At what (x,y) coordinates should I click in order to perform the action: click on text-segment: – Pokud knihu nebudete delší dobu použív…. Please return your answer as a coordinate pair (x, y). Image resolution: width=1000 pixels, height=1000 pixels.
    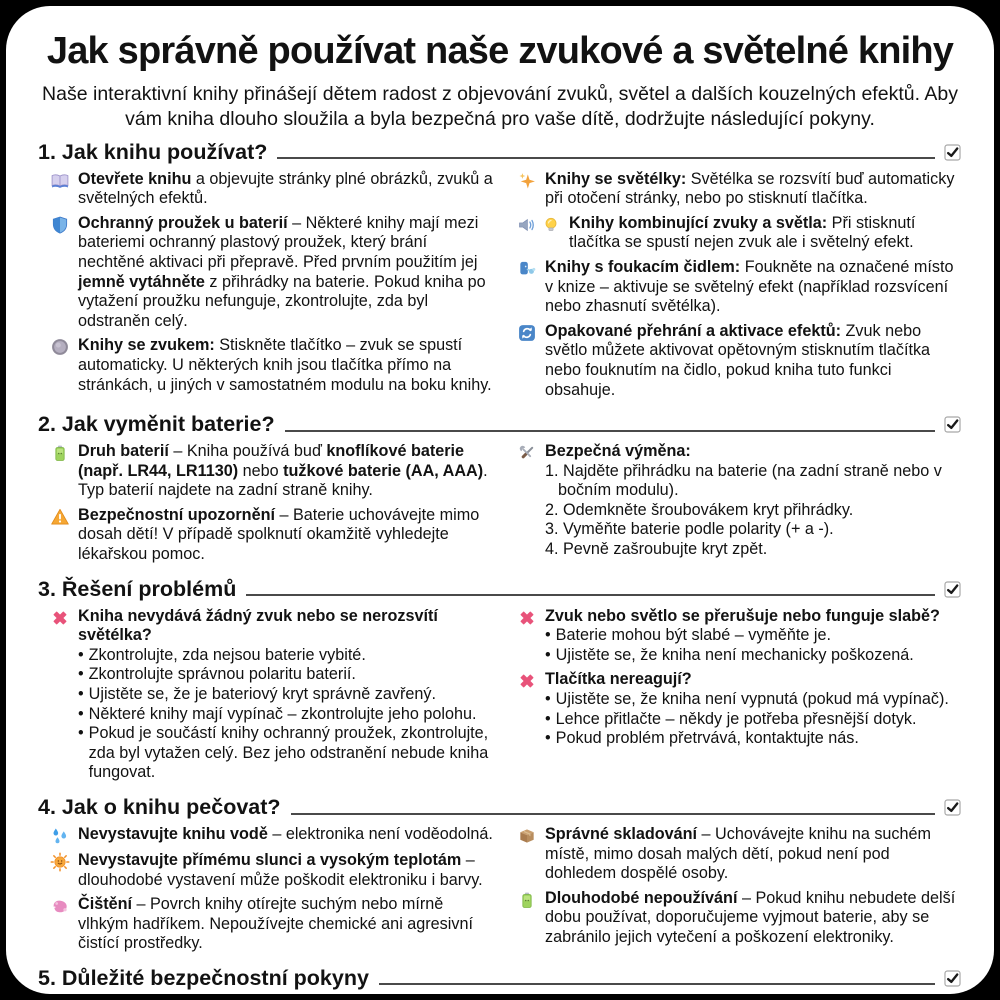
    Looking at the image, I should click on (750, 917).